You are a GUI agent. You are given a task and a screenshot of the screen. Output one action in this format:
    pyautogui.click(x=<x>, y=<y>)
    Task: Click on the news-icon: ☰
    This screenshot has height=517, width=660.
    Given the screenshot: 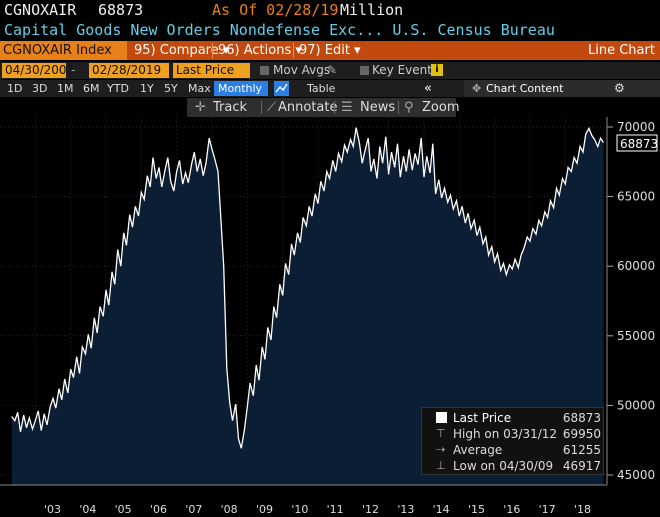 What is the action you would take?
    pyautogui.click(x=347, y=107)
    